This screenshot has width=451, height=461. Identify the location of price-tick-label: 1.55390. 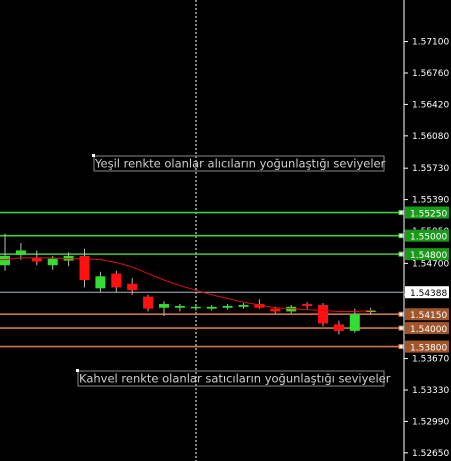
(430, 201).